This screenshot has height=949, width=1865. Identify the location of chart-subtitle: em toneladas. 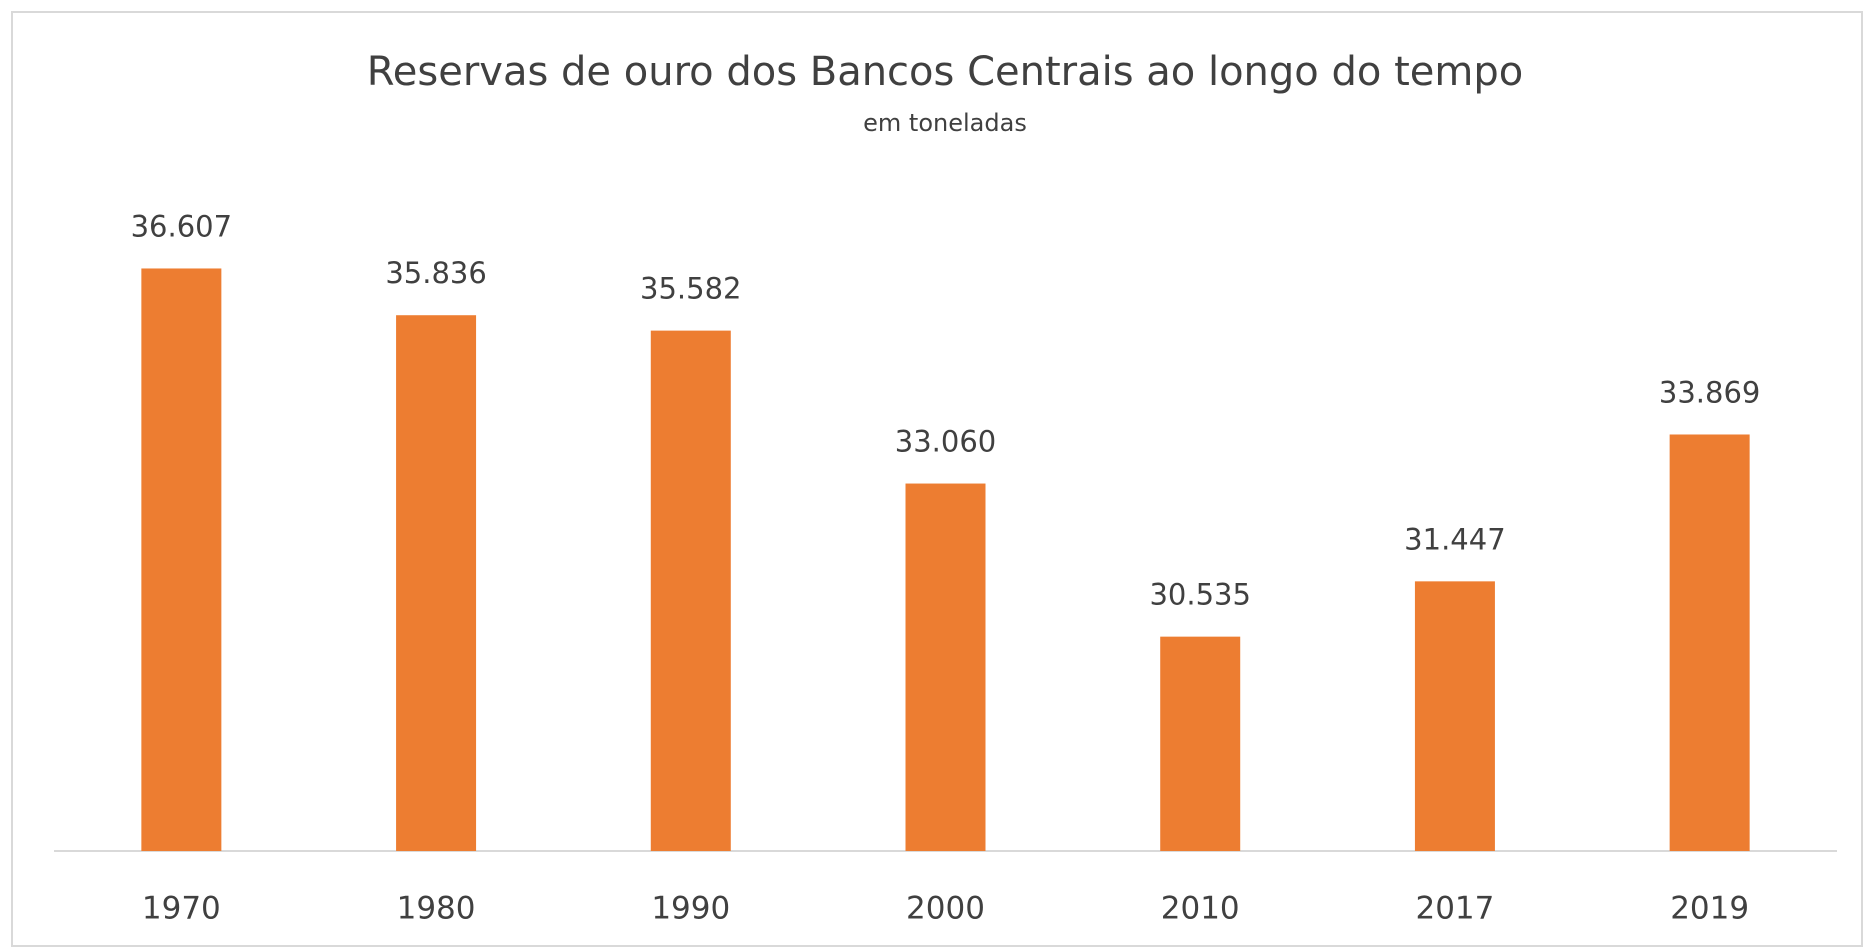
(945, 123).